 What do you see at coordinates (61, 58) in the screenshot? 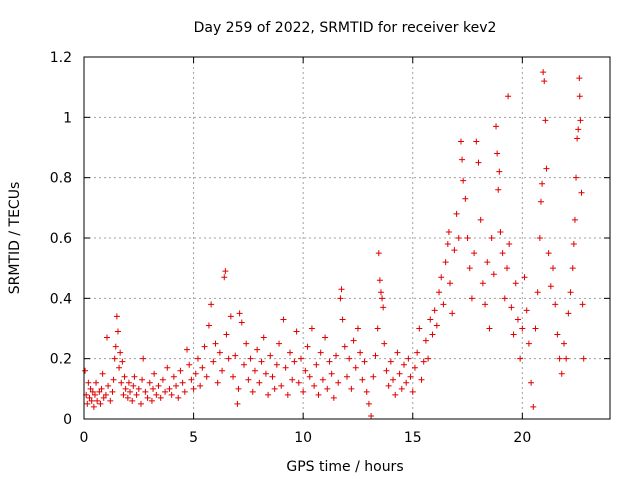
I see `y-tick-label: 1.2` at bounding box center [61, 58].